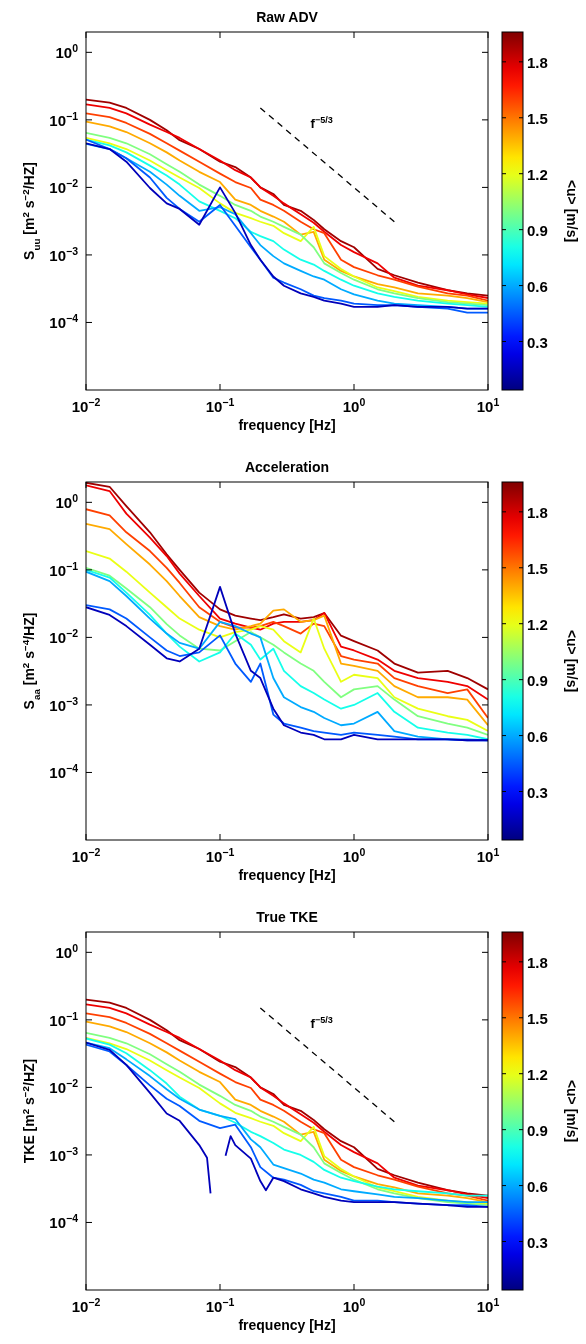 The width and height of the screenshot is (586, 1344). What do you see at coordinates (287, 467) in the screenshot?
I see `chart-title: Acceleration` at bounding box center [287, 467].